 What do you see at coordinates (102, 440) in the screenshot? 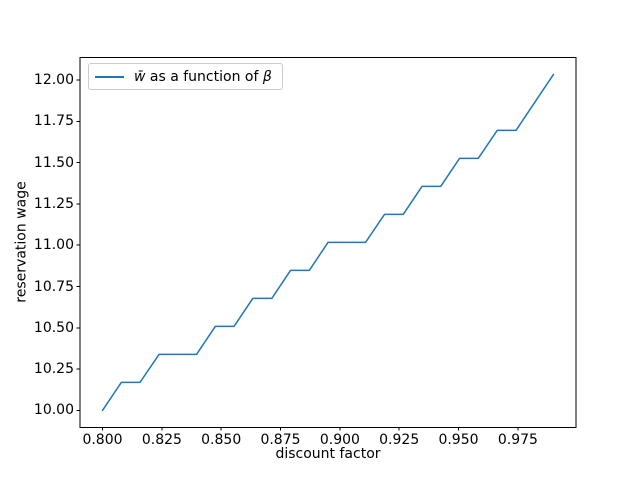
I see `x-tick-label: 0.800` at bounding box center [102, 440].